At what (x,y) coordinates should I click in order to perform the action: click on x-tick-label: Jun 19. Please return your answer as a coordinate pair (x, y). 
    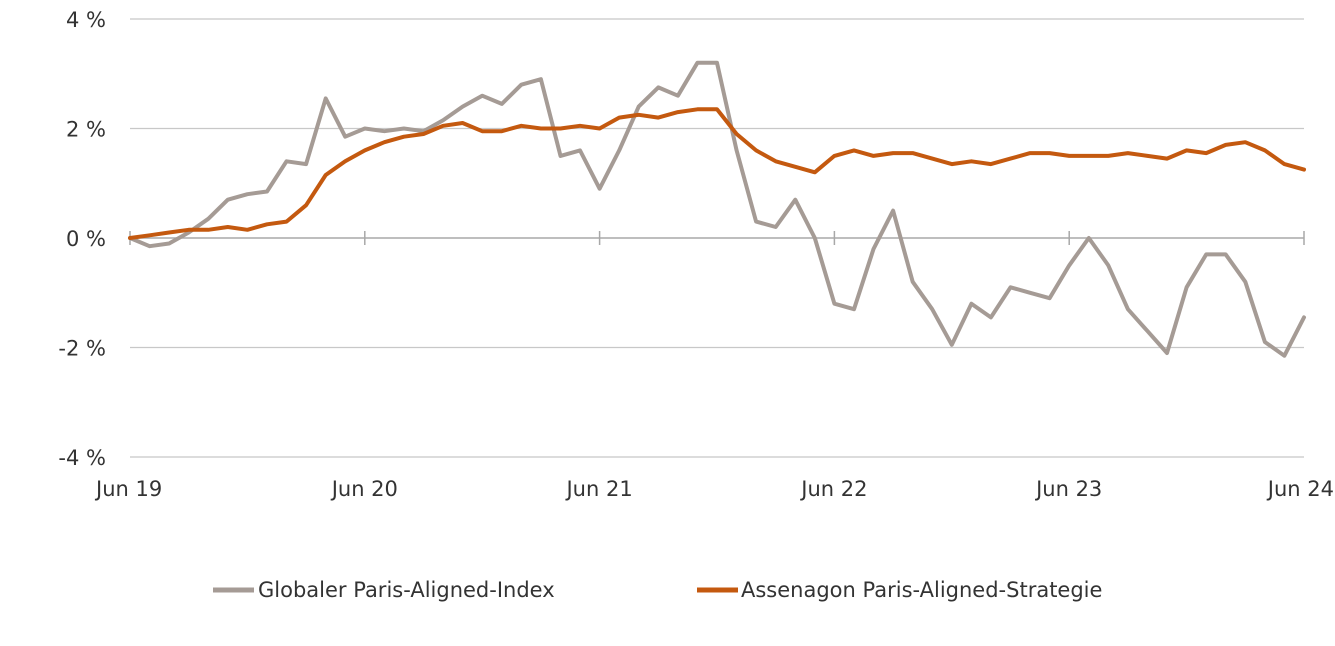
    Looking at the image, I should click on (128, 489).